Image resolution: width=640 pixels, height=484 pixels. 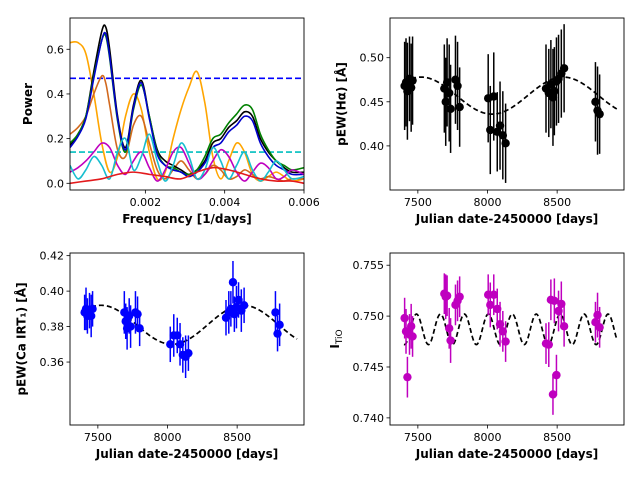 What do you see at coordinates (187, 175) in the screenshot?
I see `series-line-red` at bounding box center [187, 175].